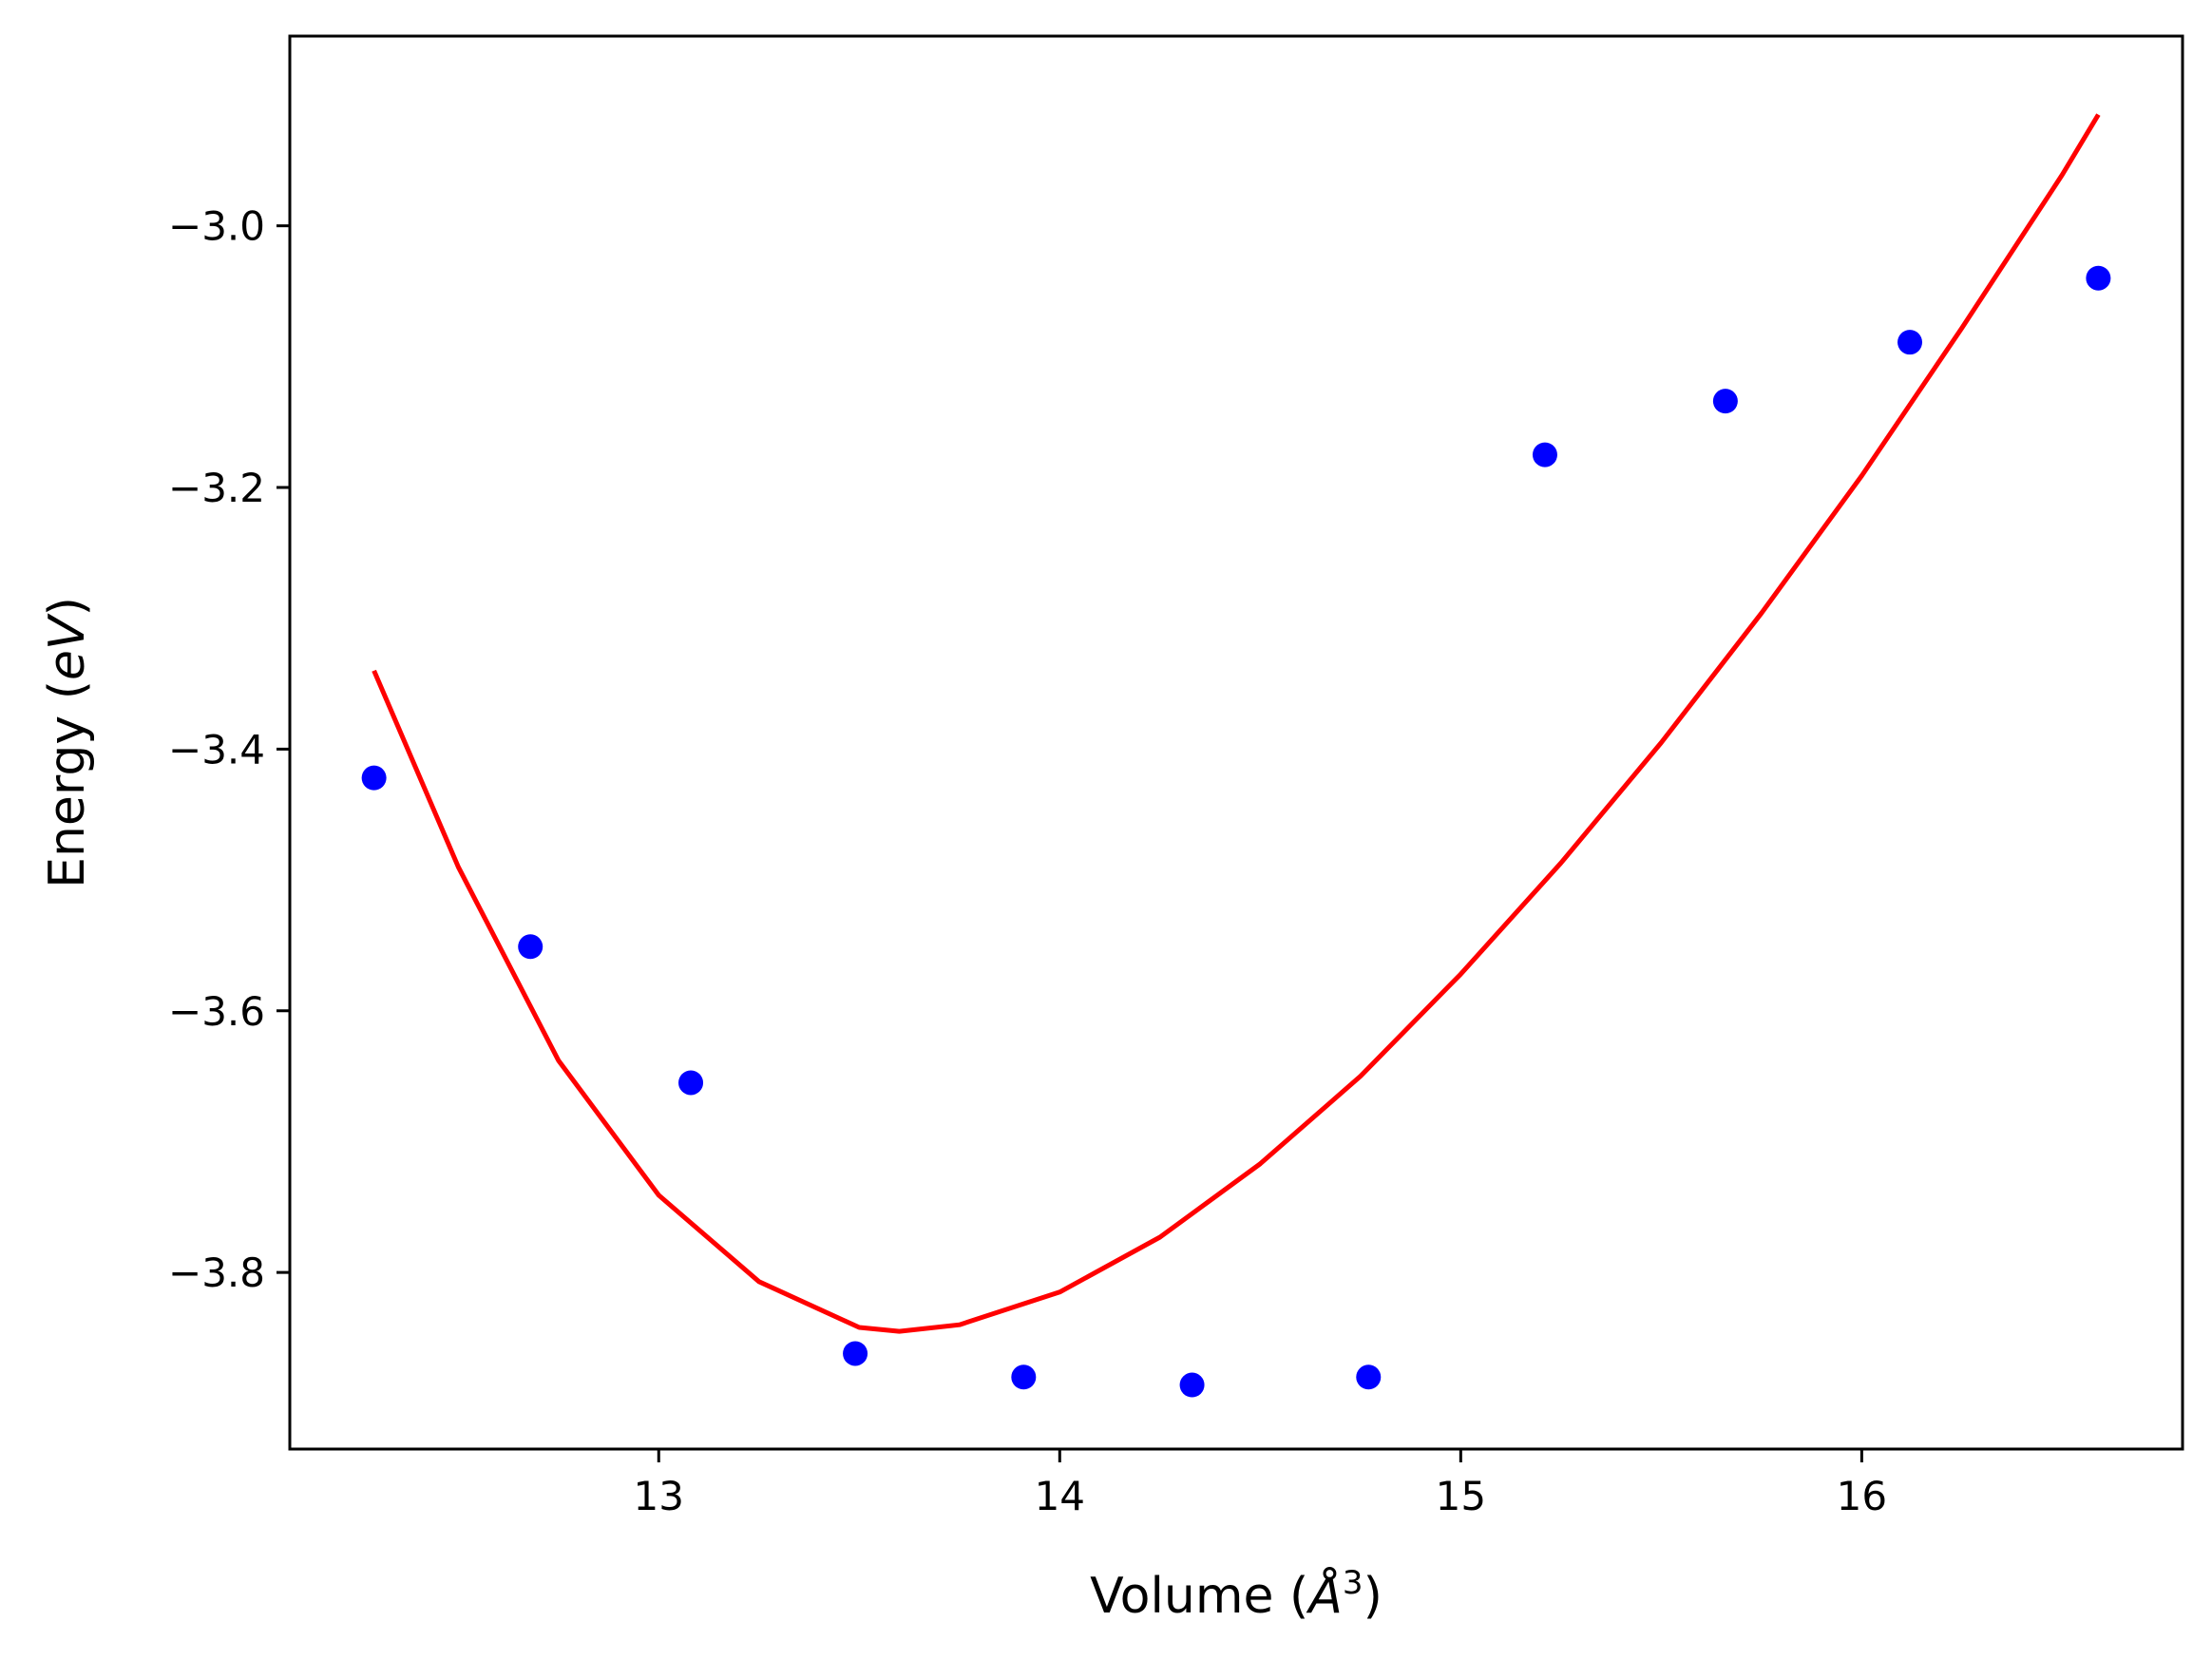 The height and width of the screenshot is (1660, 2212). I want to click on x-tick-label: 15, so click(1461, 1496).